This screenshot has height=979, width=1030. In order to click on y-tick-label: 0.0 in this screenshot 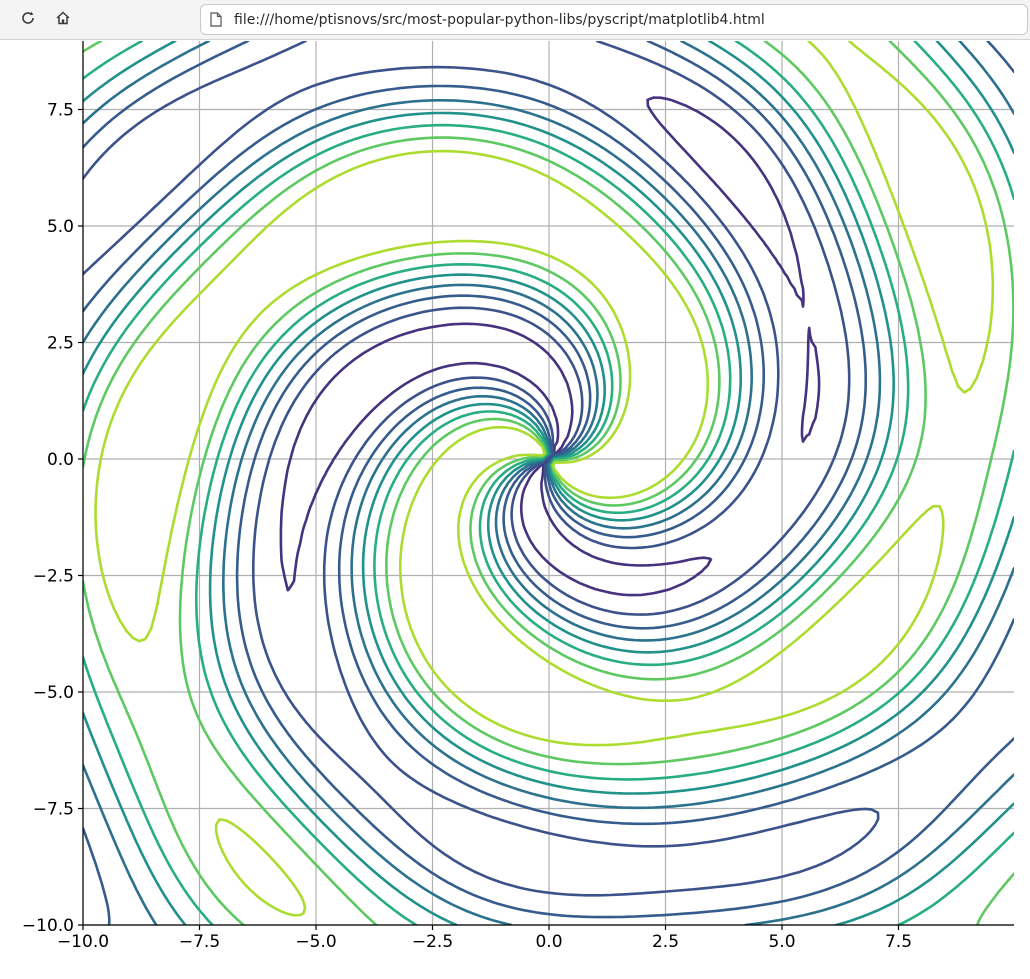, I will do `click(60, 460)`.